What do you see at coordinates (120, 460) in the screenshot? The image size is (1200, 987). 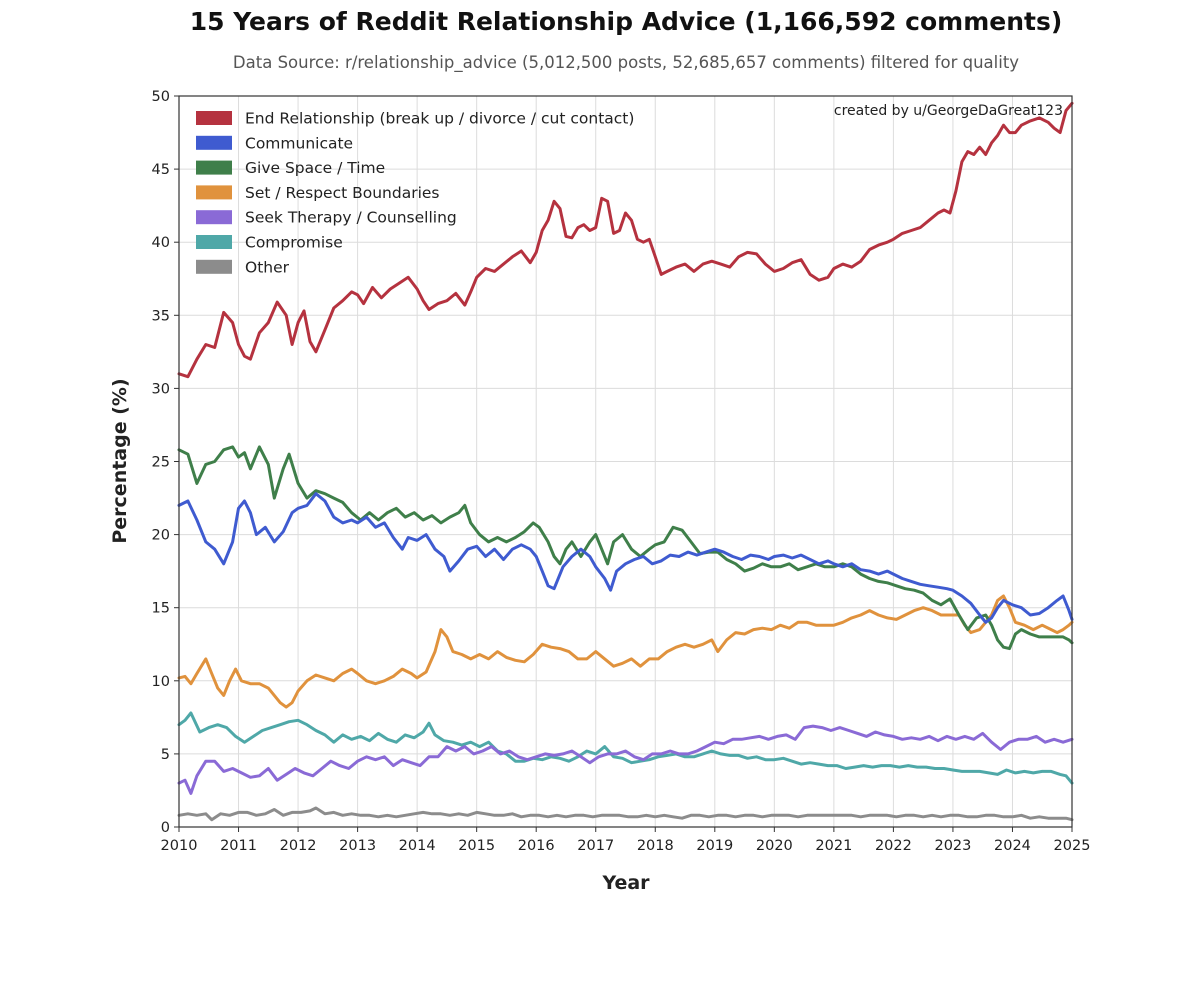 I see `y-axis-label: Percentage (%)` at bounding box center [120, 460].